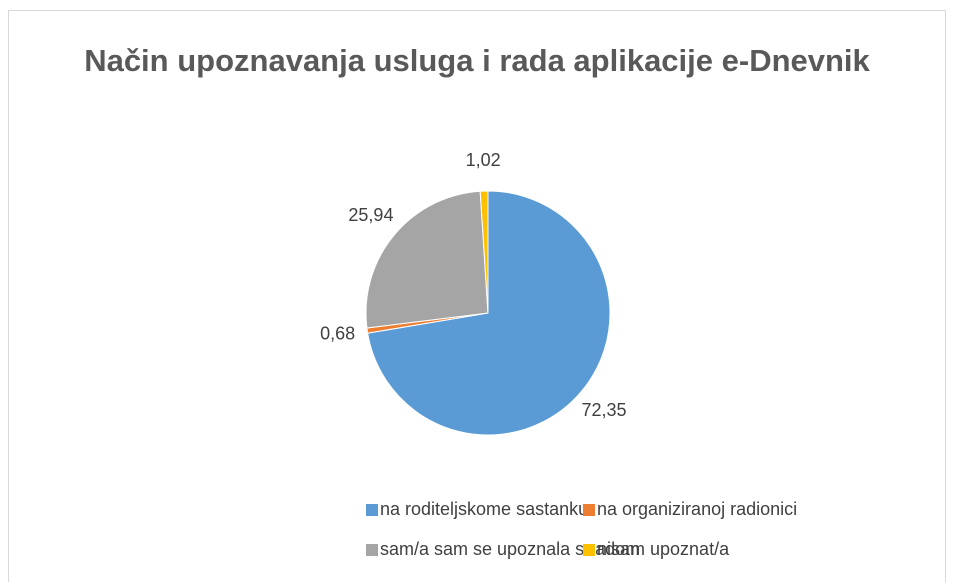  What do you see at coordinates (603, 410) in the screenshot?
I see `data-label: 72,35` at bounding box center [603, 410].